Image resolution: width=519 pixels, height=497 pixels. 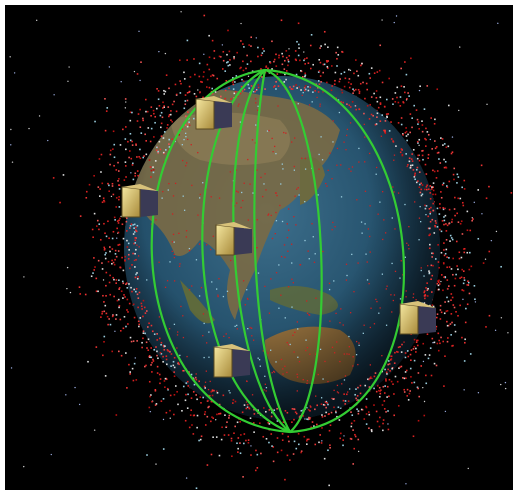 I want to click on satellite, so click(x=231, y=361).